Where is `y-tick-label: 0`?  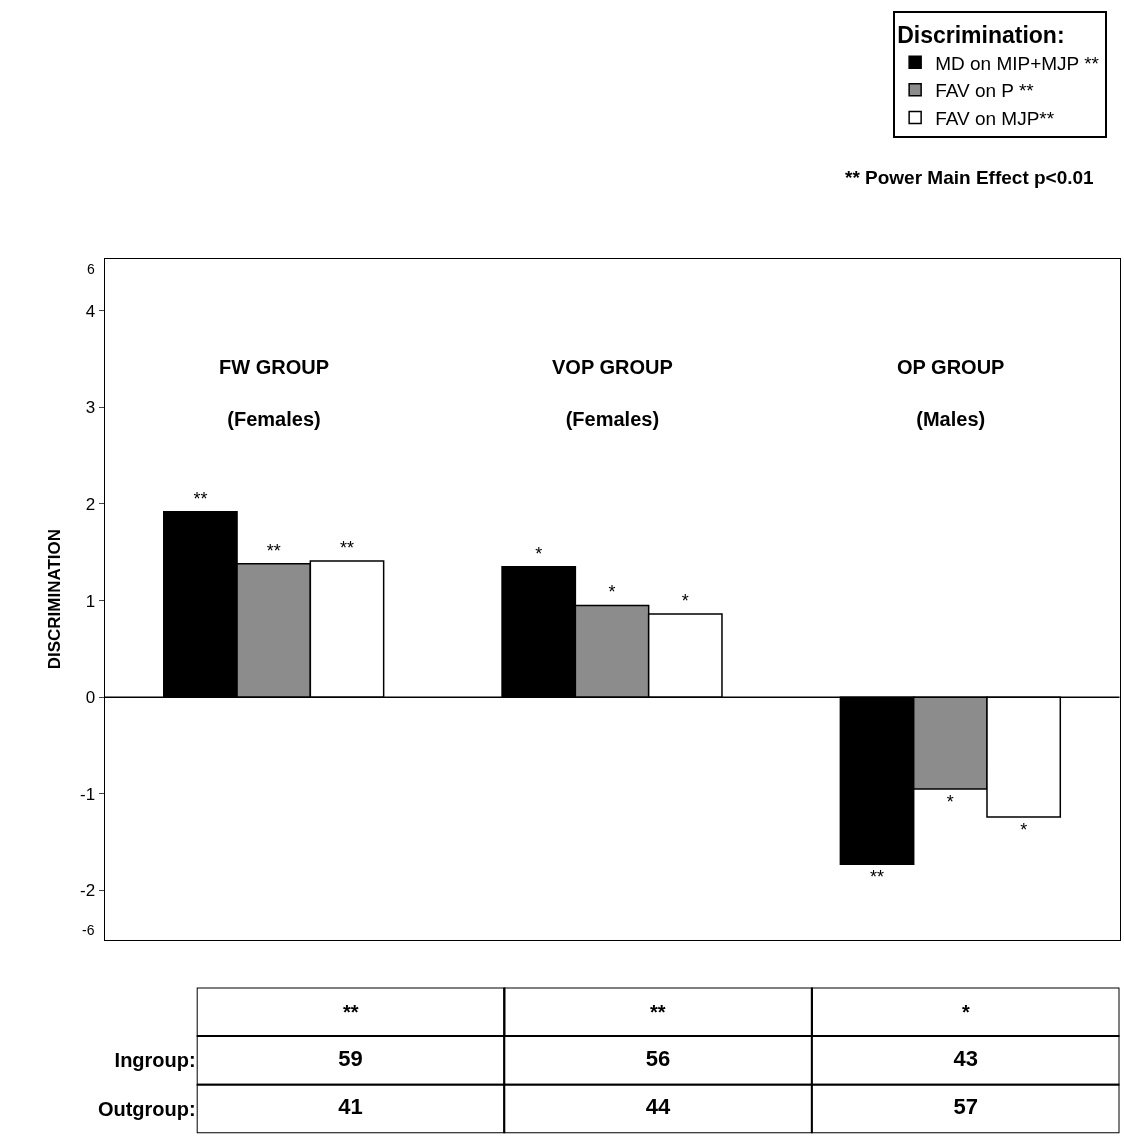 y-tick-label: 0 is located at coordinates (90, 698).